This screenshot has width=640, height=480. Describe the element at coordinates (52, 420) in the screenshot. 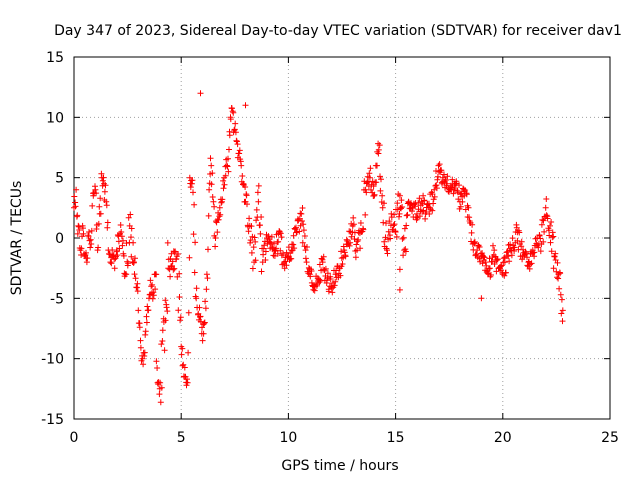

I see `y-tick-label: -15` at that location.